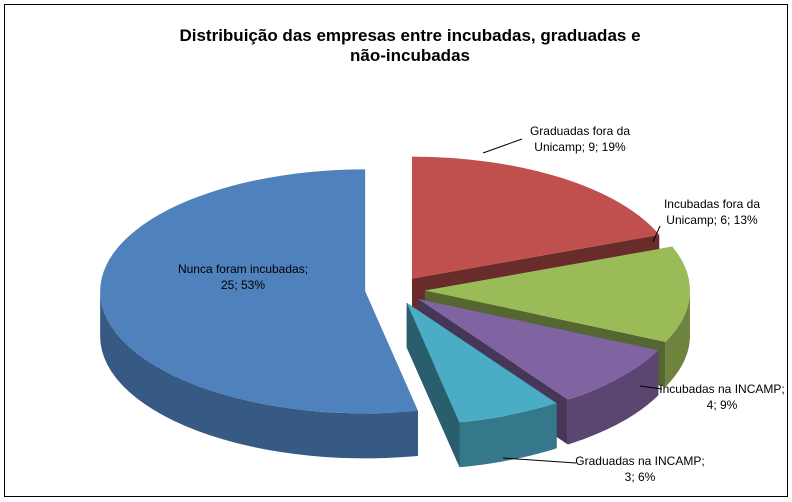  Describe the element at coordinates (721, 389) in the screenshot. I see `data-label: Incubadas na INCAMP;` at that location.